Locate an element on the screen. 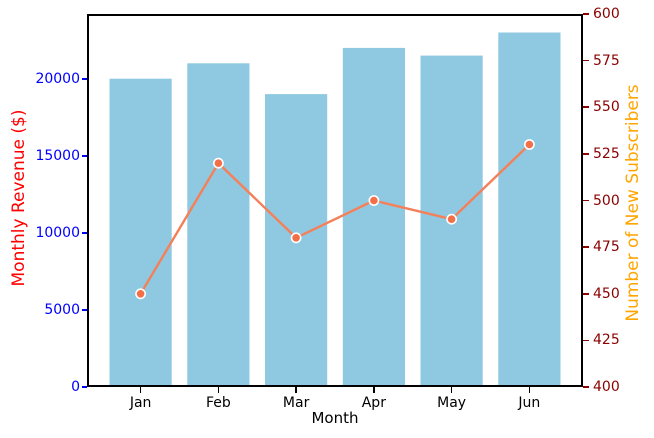 The image size is (654, 438). x-tick-label-jan: Jan is located at coordinates (140, 403).